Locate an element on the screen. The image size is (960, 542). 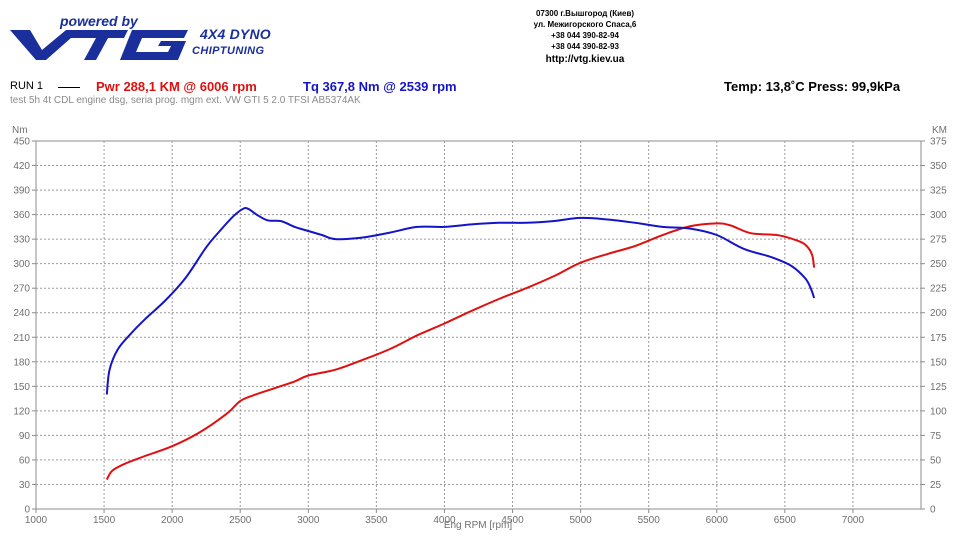
x-tick-label: 1000 is located at coordinates (36, 520).